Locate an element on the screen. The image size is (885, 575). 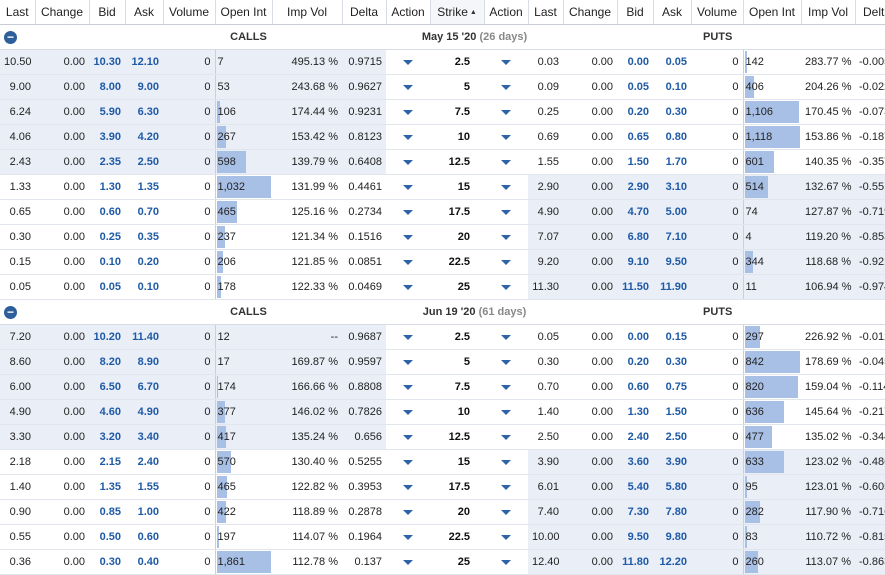
call-bid: 8.20 is located at coordinates (107, 362).